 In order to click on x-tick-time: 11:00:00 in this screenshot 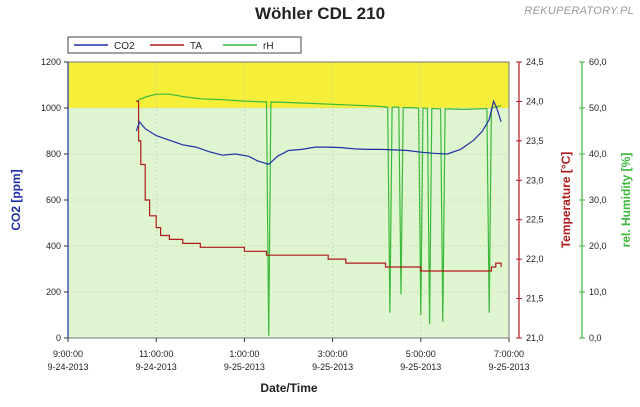, I will do `click(156, 354)`.